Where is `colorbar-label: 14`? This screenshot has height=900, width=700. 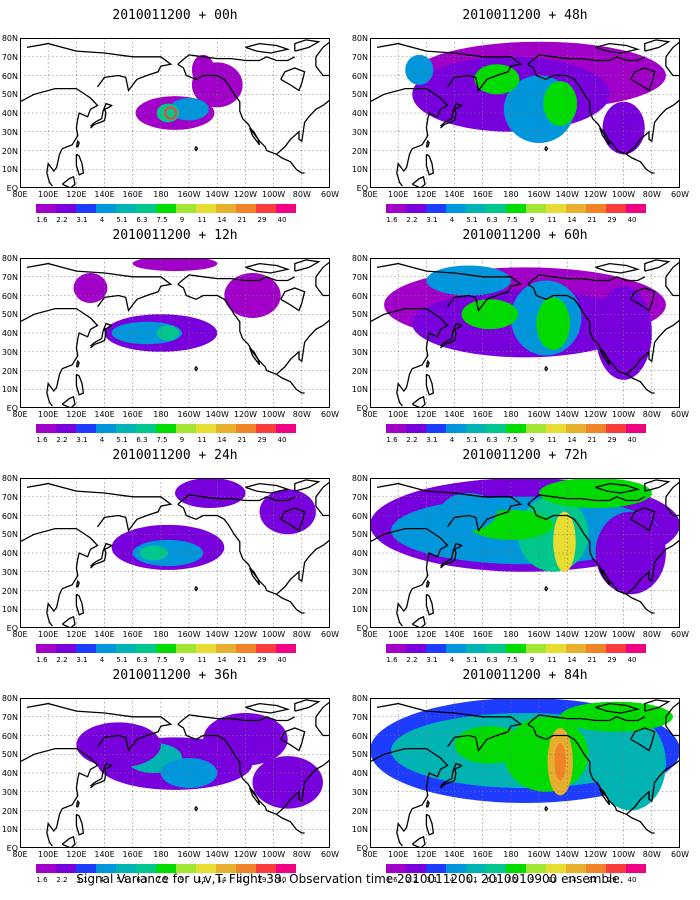
colorbar-label: 14 is located at coordinates (222, 880).